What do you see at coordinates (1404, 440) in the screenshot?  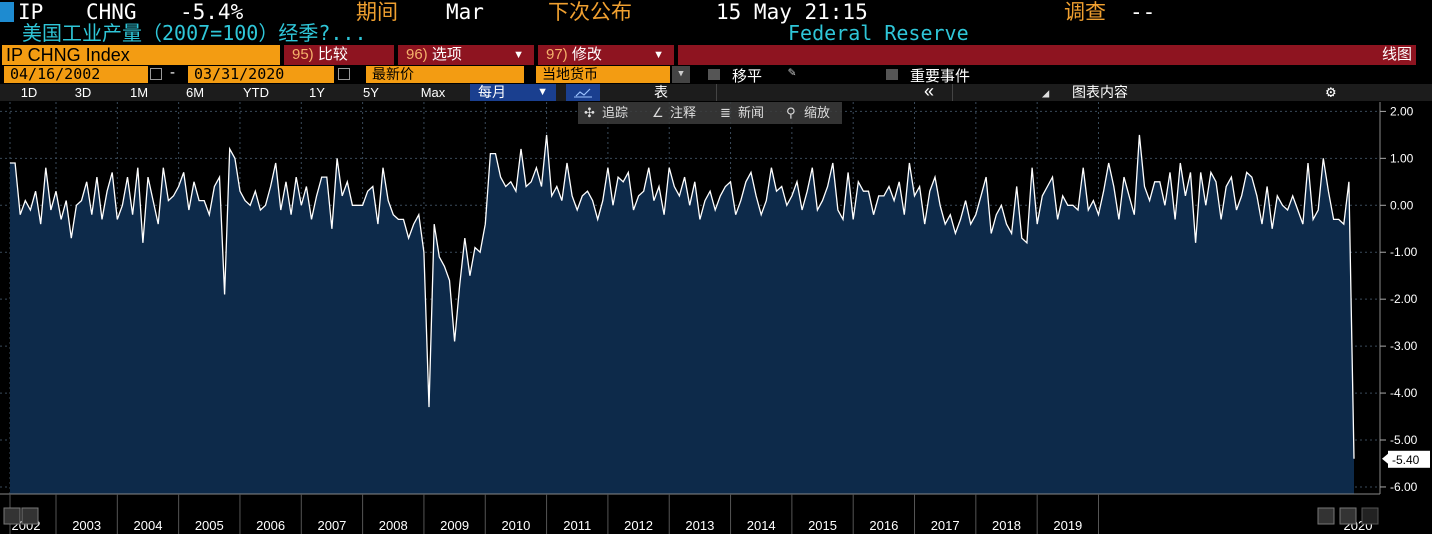 I see `y-tick-label: -5.00` at bounding box center [1404, 440].